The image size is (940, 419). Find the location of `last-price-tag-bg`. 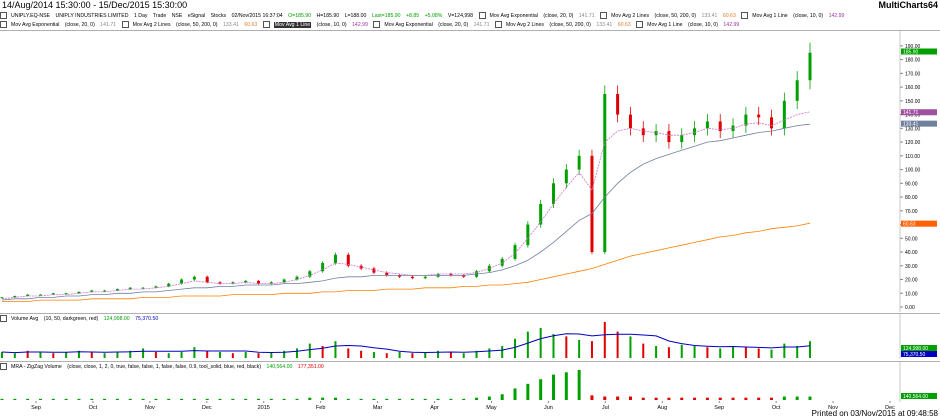

last-price-tag-bg is located at coordinates (919, 51).